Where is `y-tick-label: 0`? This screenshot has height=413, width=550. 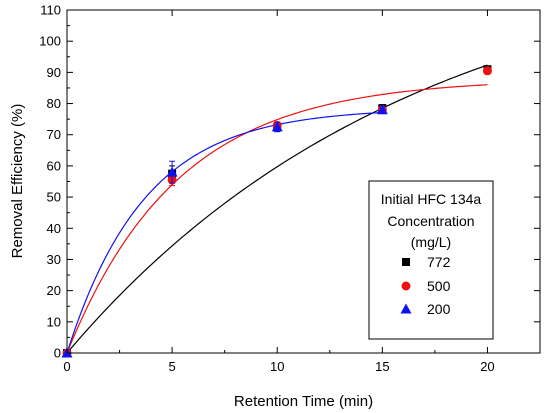
y-tick-label: 0 is located at coordinates (57, 353).